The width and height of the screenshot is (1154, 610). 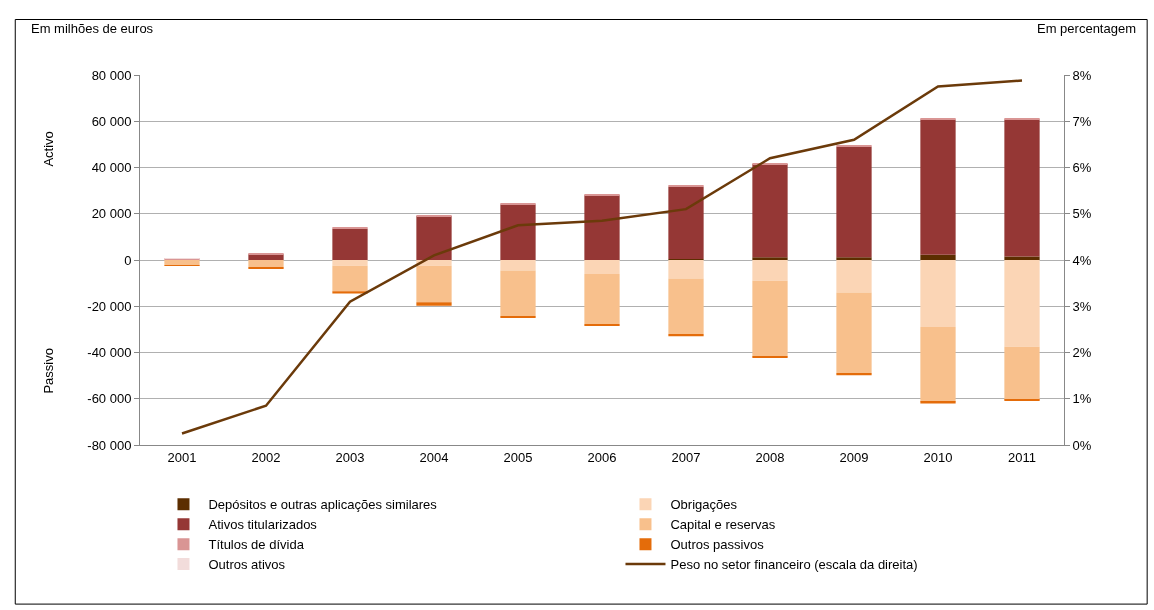 I want to click on y2-tick-label: 4%, so click(x=1082, y=260).